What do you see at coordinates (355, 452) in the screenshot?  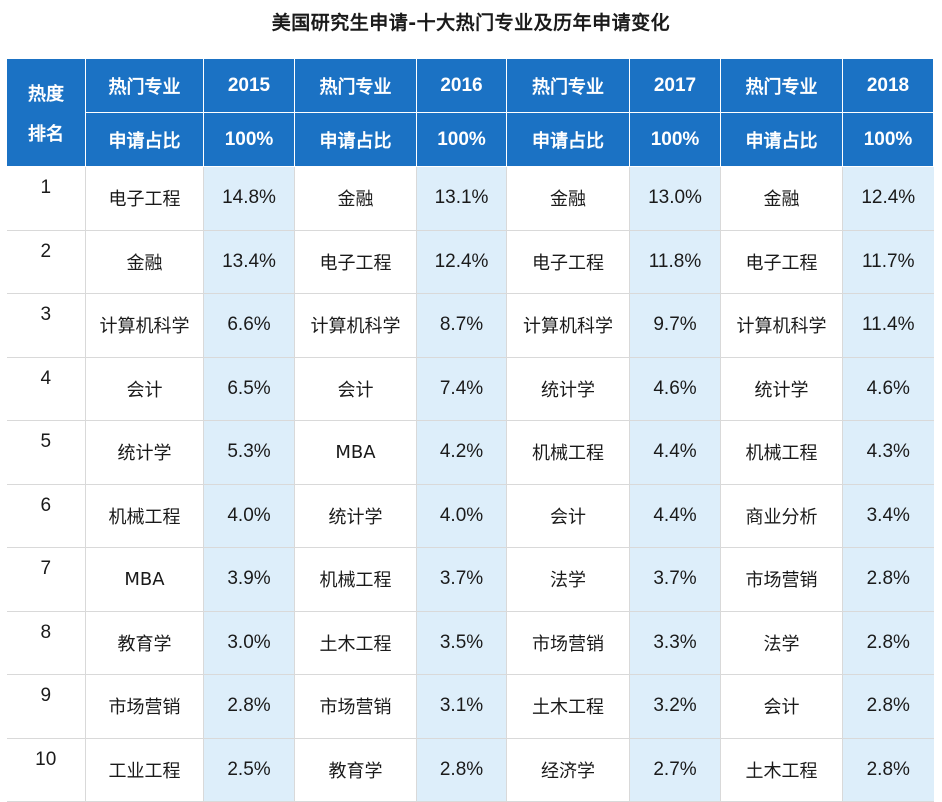 I see `major-cell: MBA` at bounding box center [355, 452].